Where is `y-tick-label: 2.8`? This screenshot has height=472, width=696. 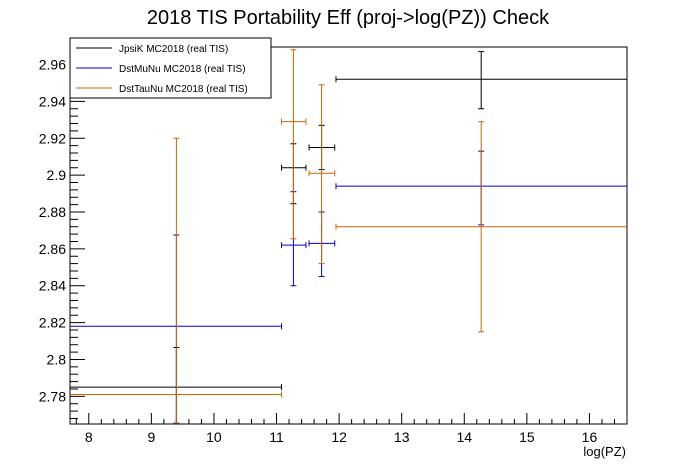 y-tick-label: 2.8 is located at coordinates (57, 359).